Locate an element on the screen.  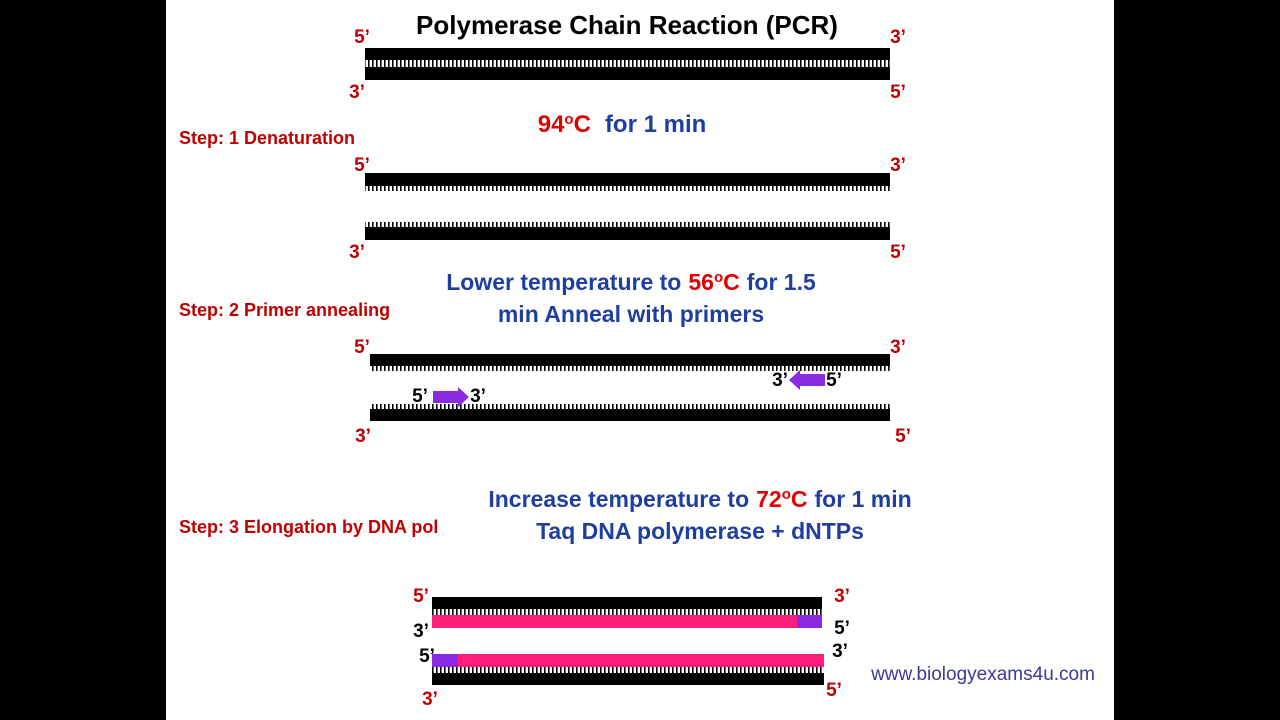
step1-temperature: 94oC for 1 min is located at coordinates (622, 124).